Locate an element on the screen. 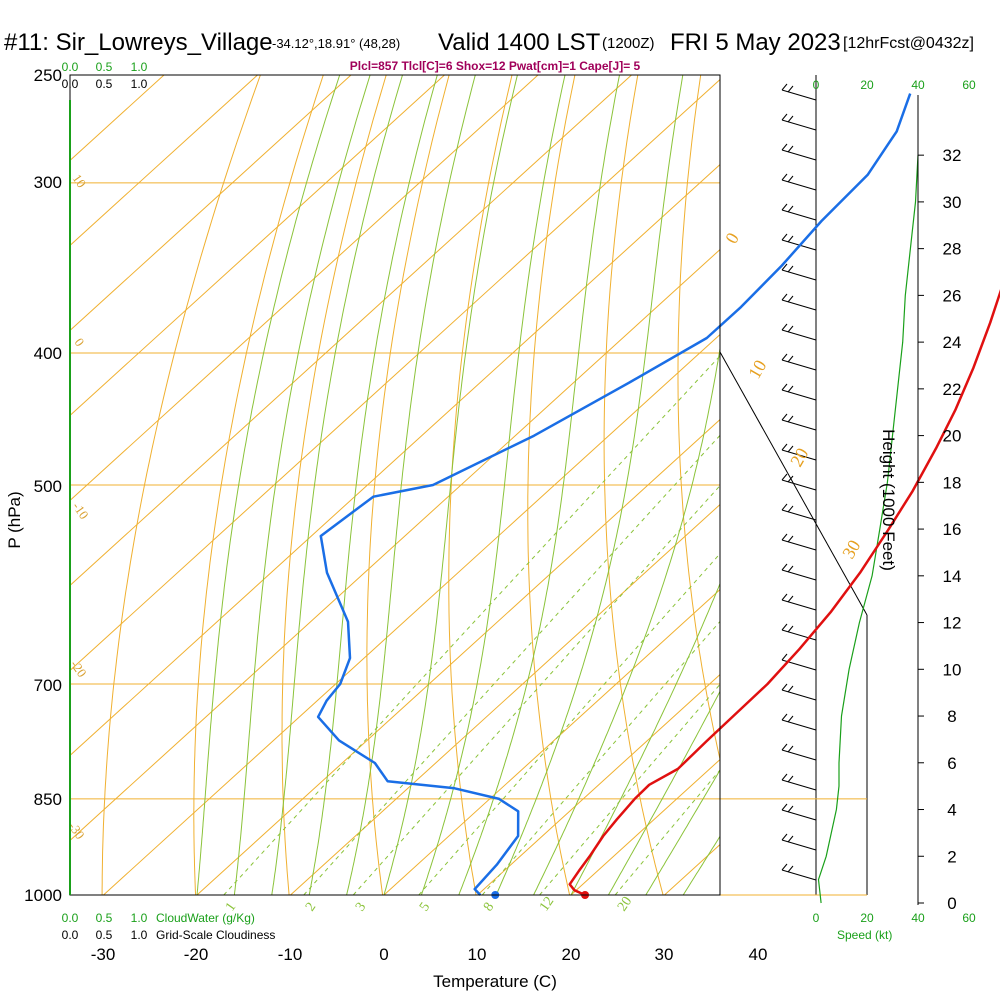  height-tick: 0 is located at coordinates (951, 903).